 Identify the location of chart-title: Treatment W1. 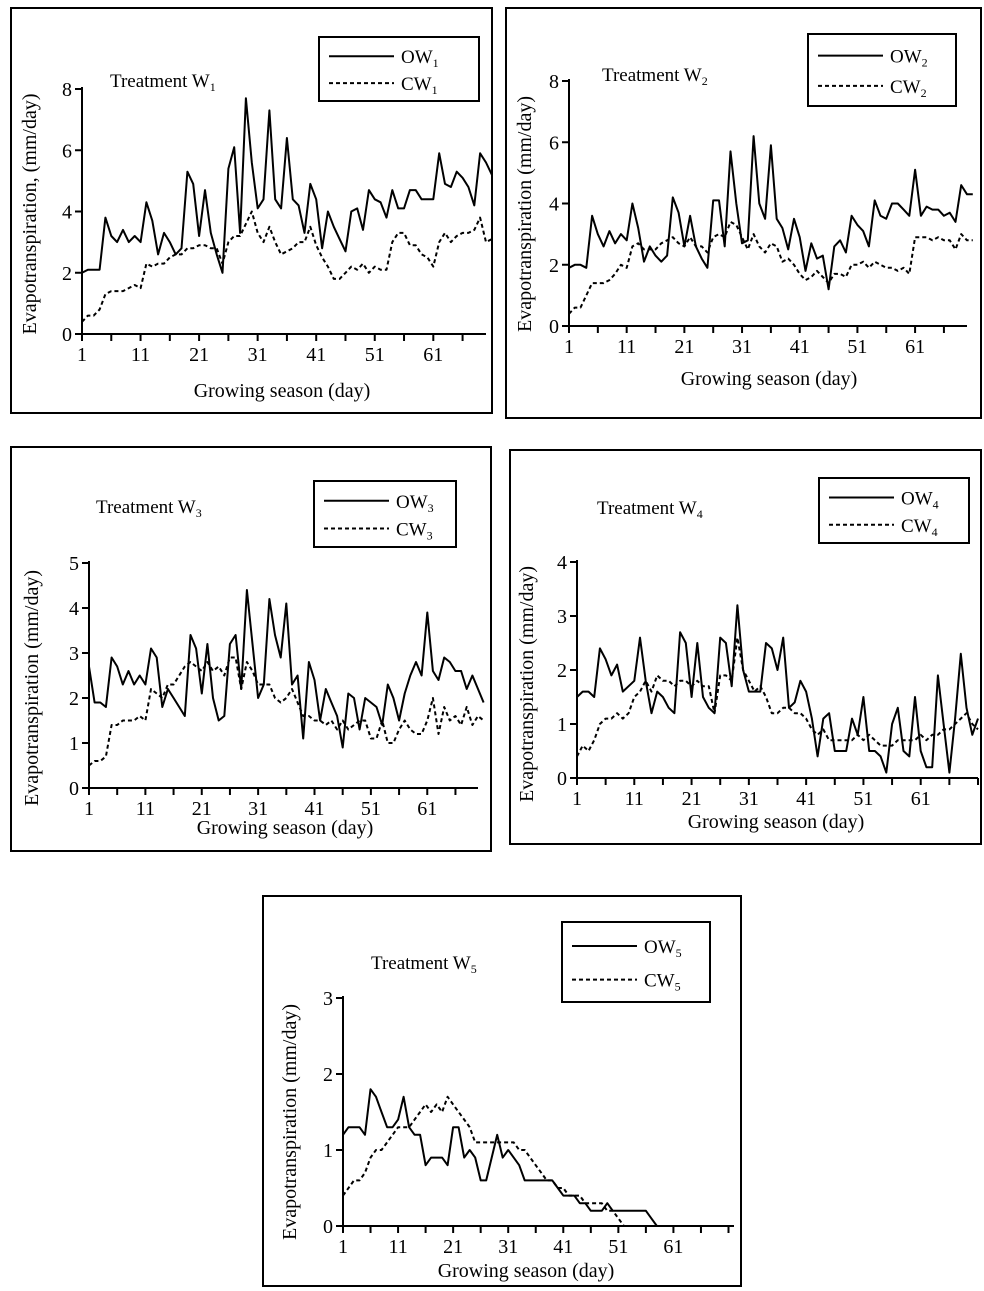
(163, 82).